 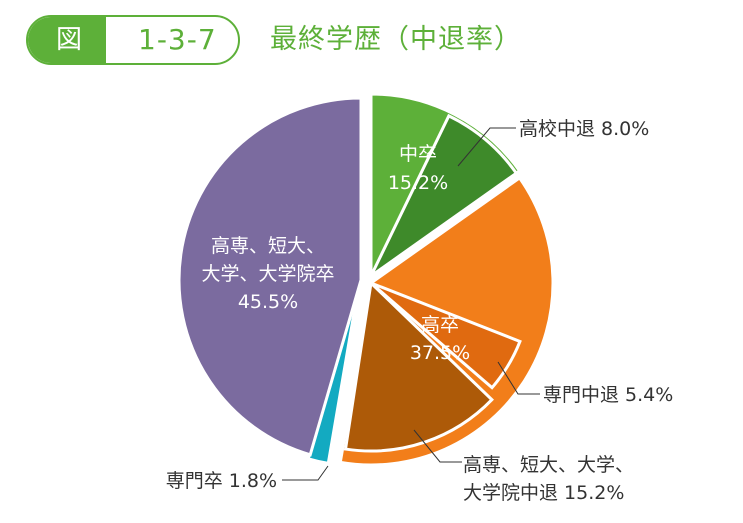 I want to click on leader-line-higher-ed-dropout, so click(x=437, y=446).